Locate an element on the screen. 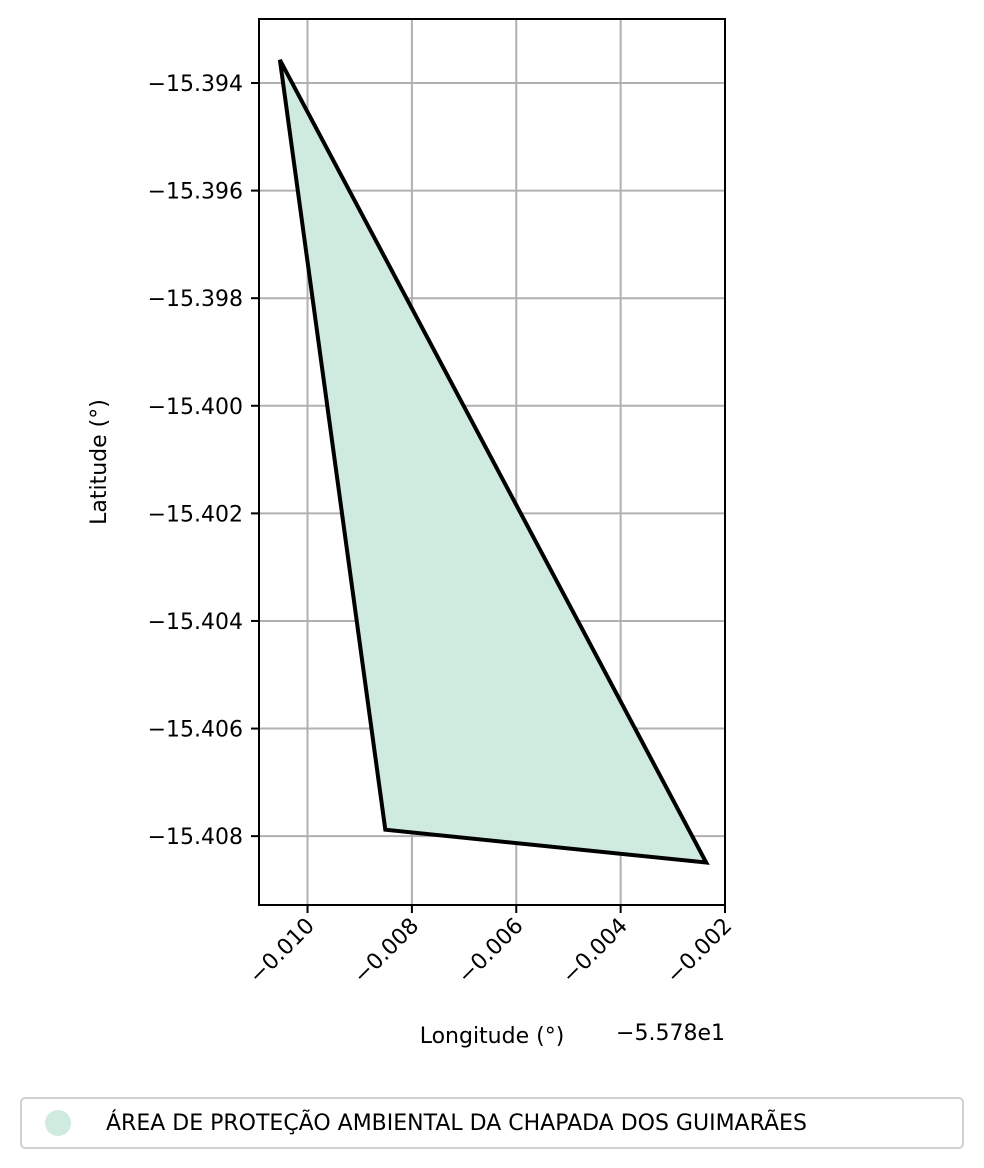 This screenshot has height=1168, width=984. legend-marker-icon is located at coordinates (58, 1123).